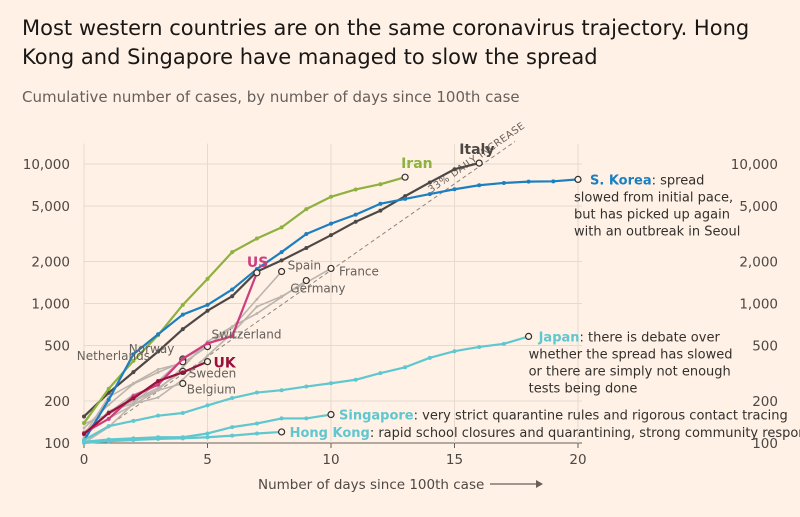 The height and width of the screenshot is (517, 800). I want to click on x-tick-label: 15, so click(454, 460).